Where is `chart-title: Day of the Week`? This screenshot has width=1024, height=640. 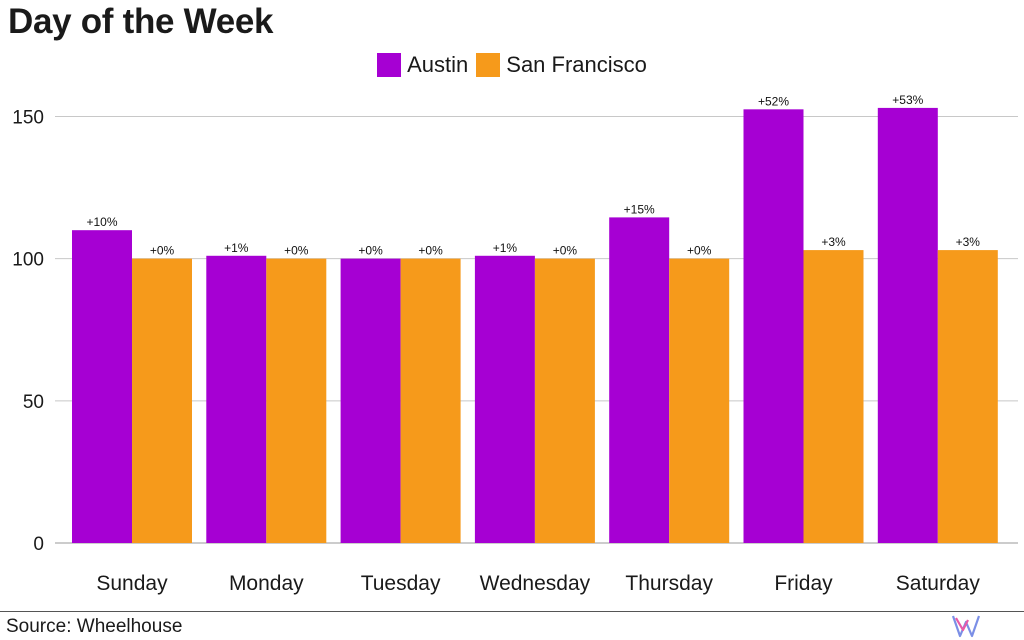
chart-title: Day of the Week is located at coordinates (141, 21).